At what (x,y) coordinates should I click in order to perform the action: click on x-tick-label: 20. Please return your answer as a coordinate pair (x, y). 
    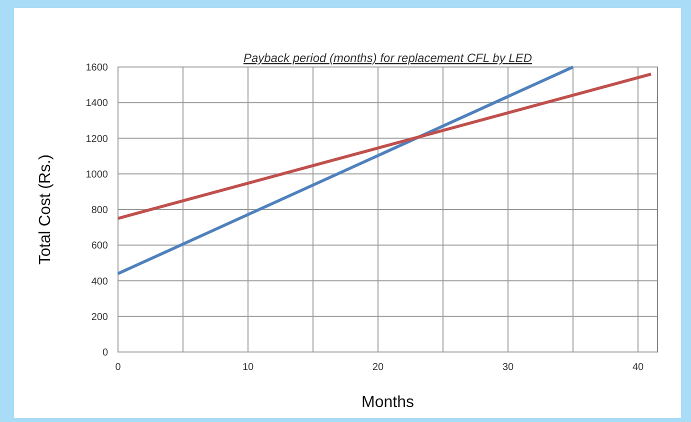
    Looking at the image, I should click on (378, 367).